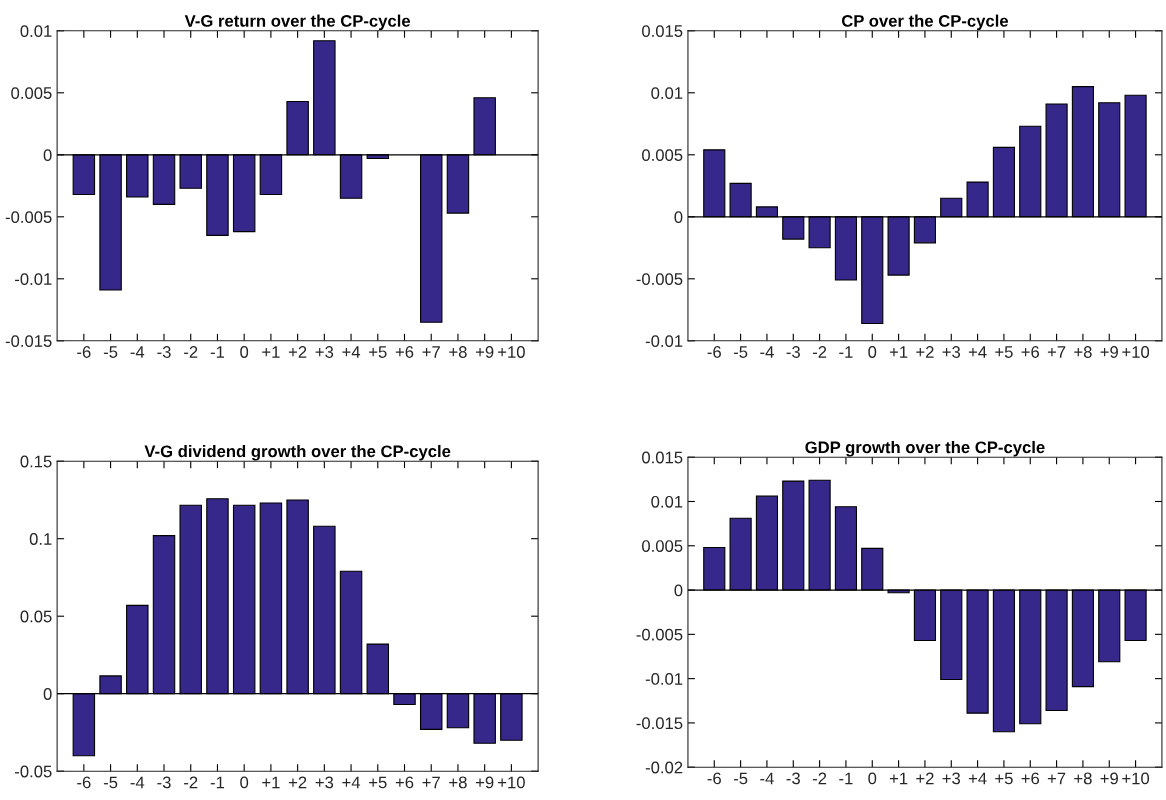 This screenshot has height=800, width=1166. Describe the element at coordinates (664, 767) in the screenshot. I see `y-tick-label: -0.02` at that location.